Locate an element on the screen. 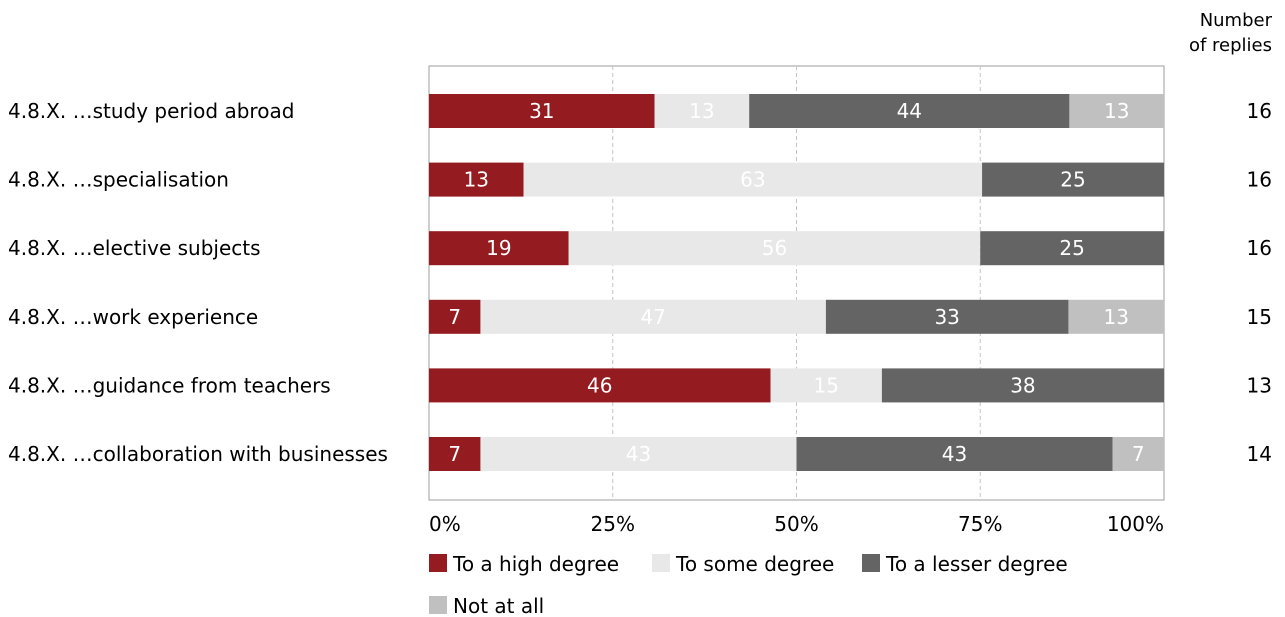  category-label: 4.8.X. …guidance from teachers is located at coordinates (169, 385).